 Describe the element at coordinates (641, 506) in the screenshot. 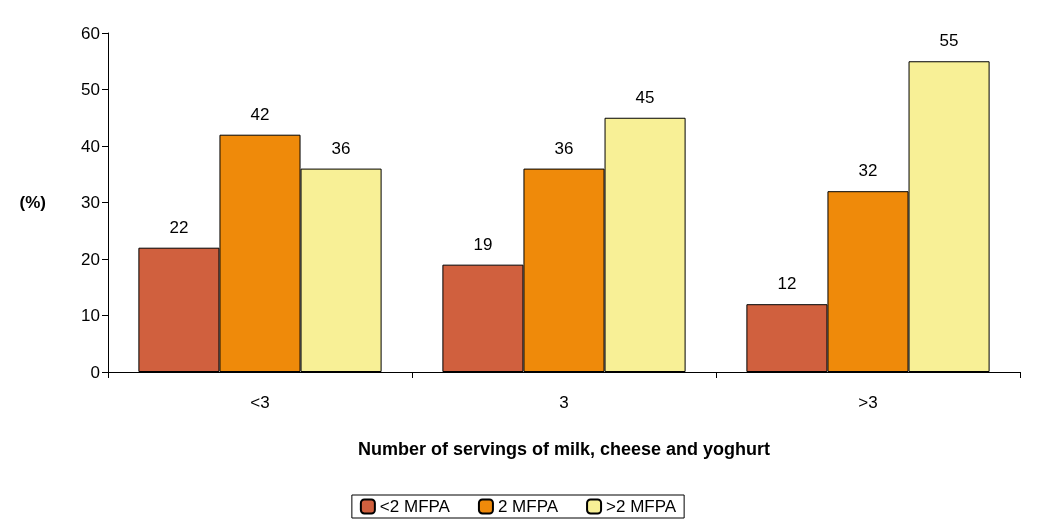

I see `legend-label: >2 MFPA` at that location.